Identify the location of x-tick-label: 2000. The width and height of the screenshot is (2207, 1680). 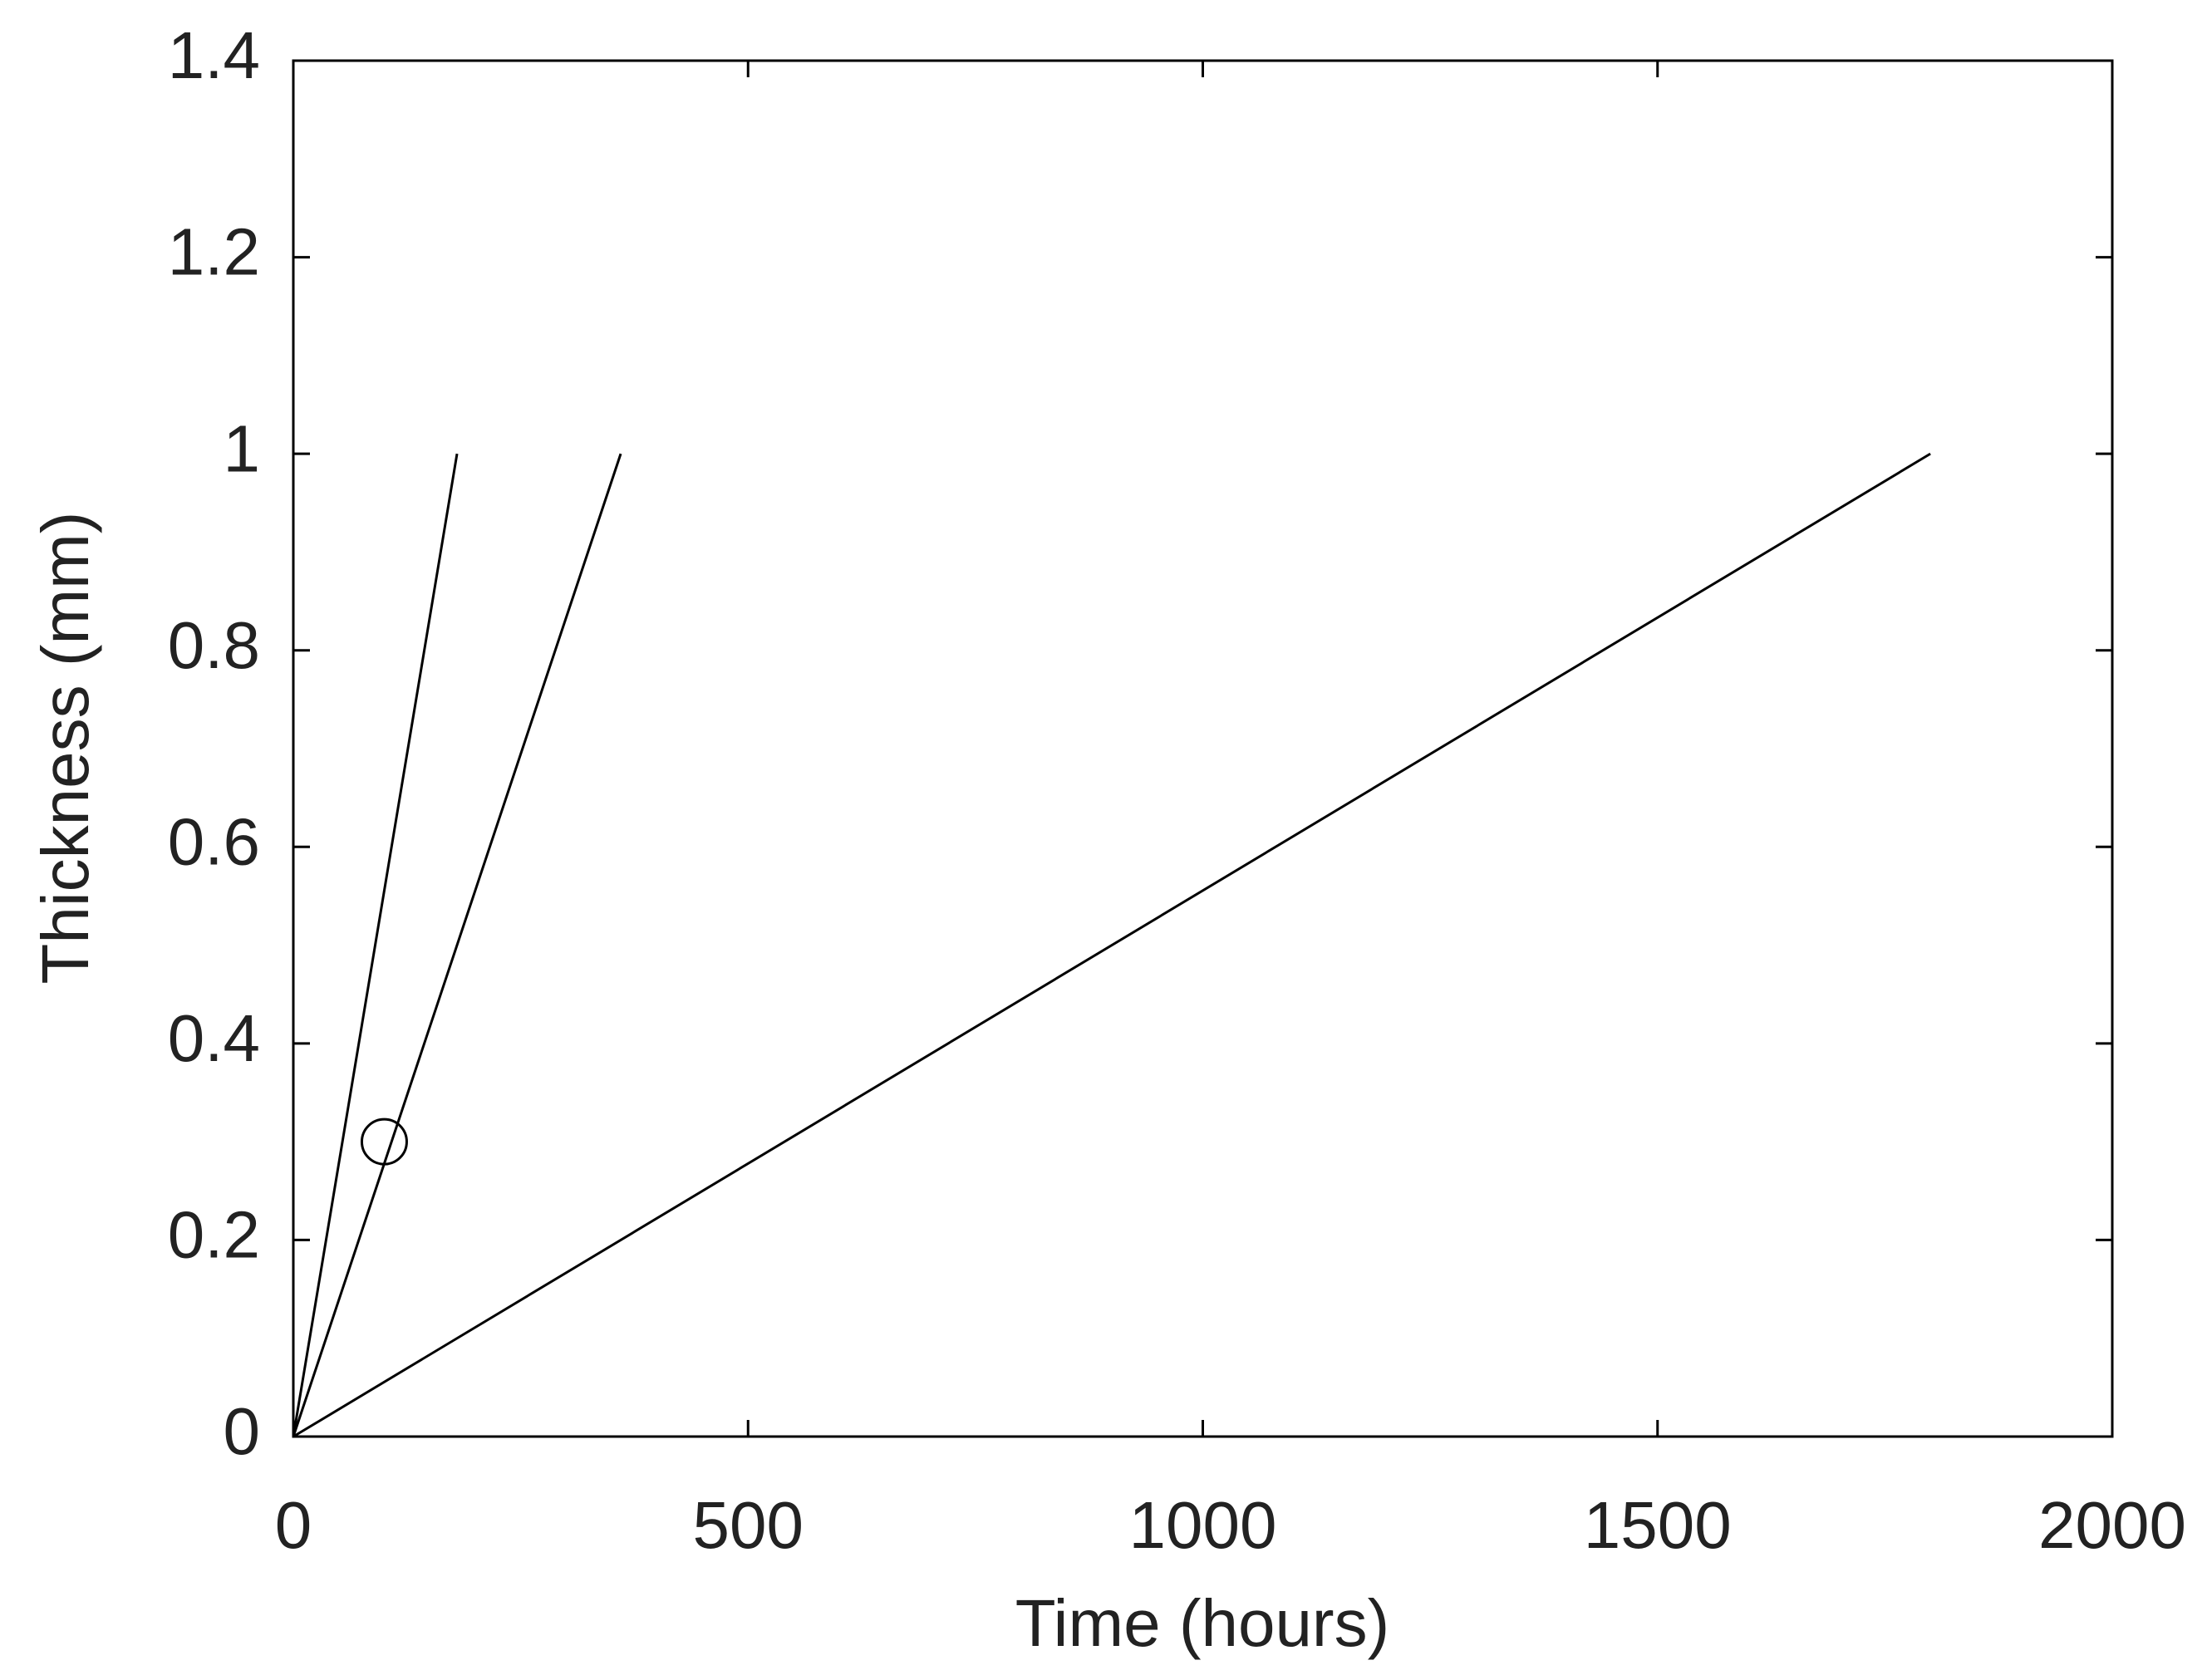
(2112, 1525).